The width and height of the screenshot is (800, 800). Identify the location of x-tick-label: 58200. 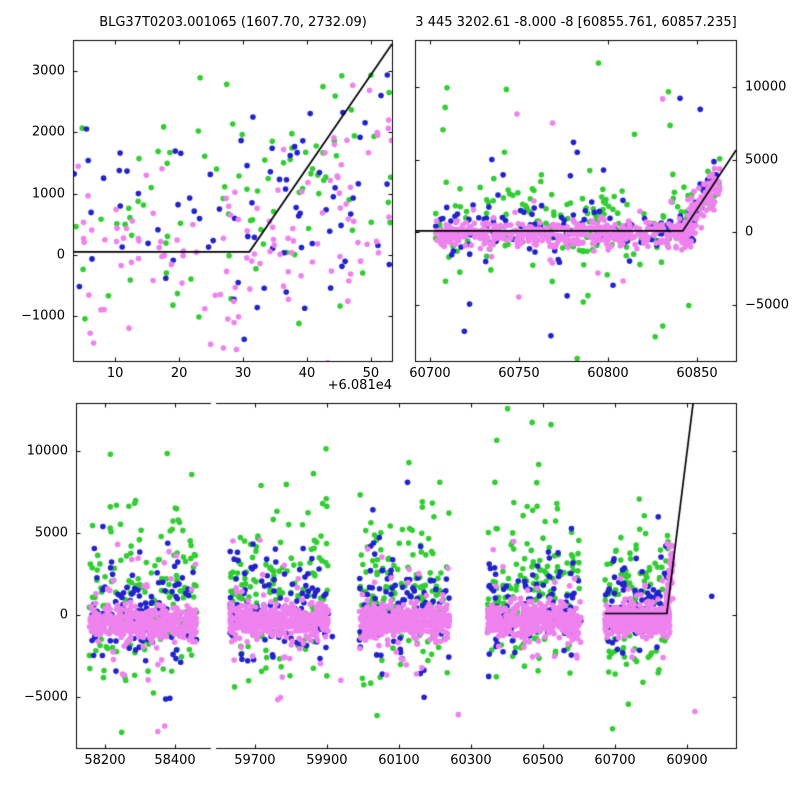
(105, 760).